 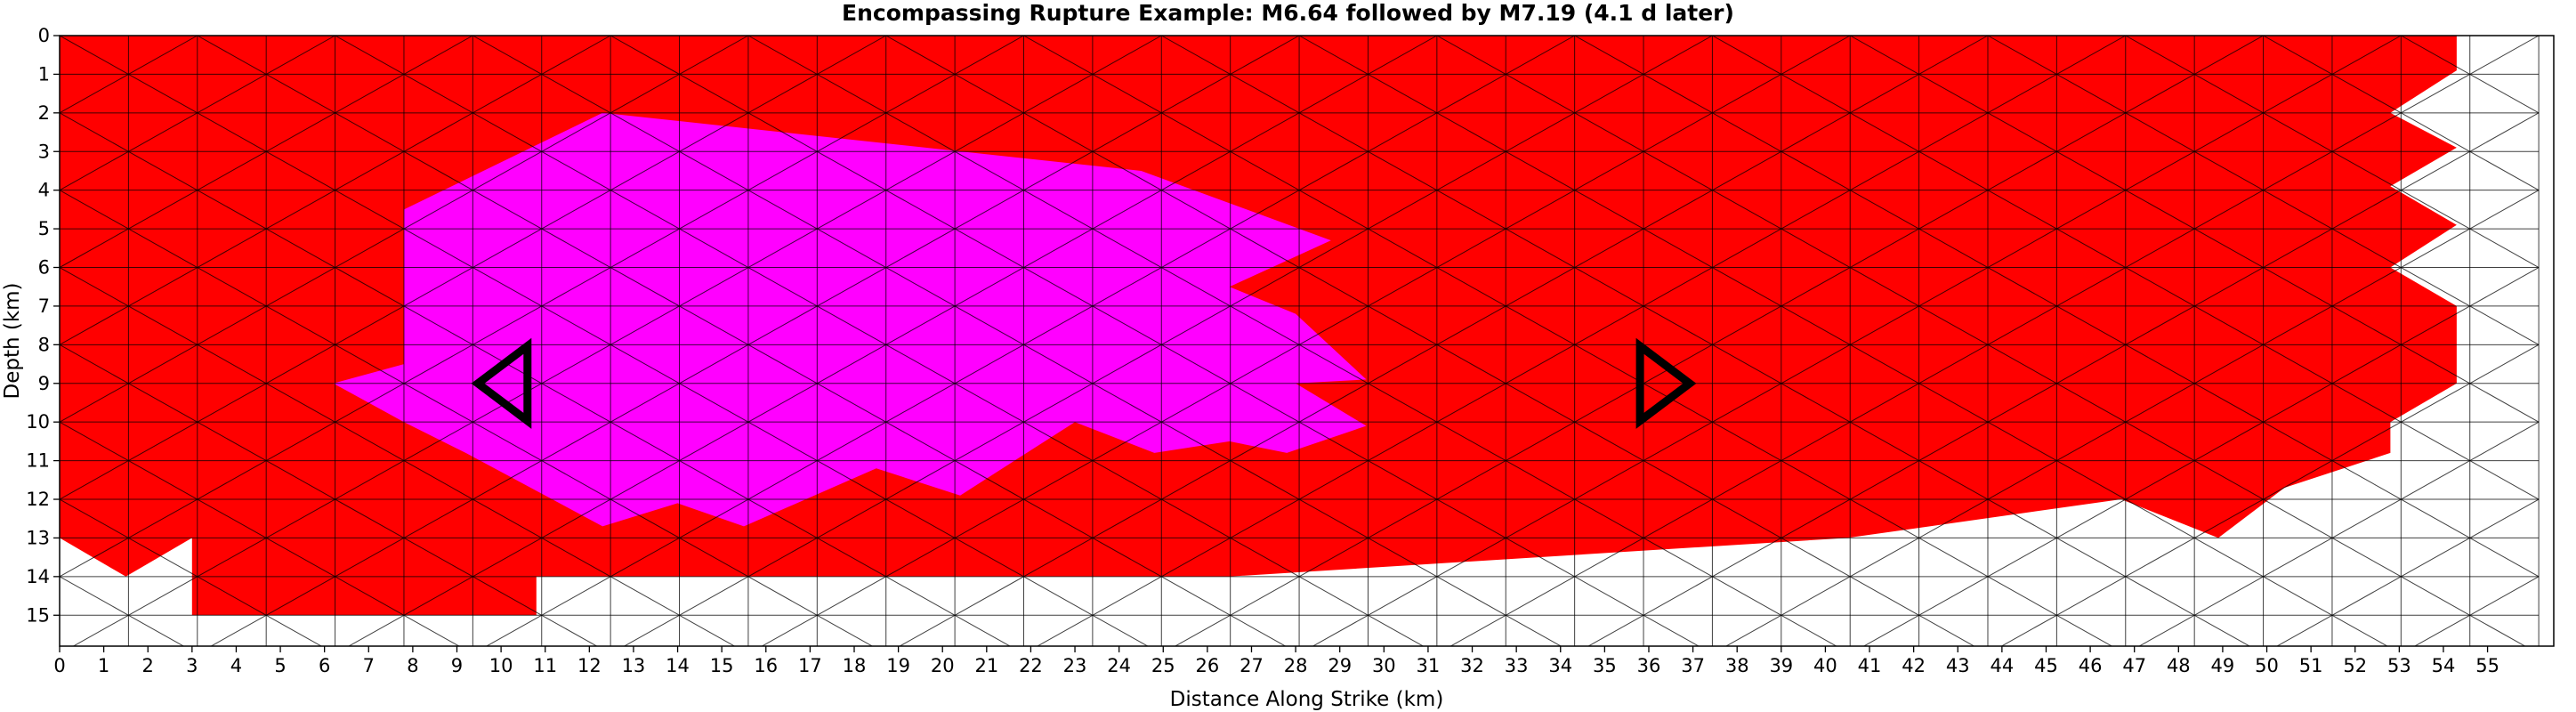 What do you see at coordinates (44, 113) in the screenshot?
I see `y-tick-label: 2` at bounding box center [44, 113].